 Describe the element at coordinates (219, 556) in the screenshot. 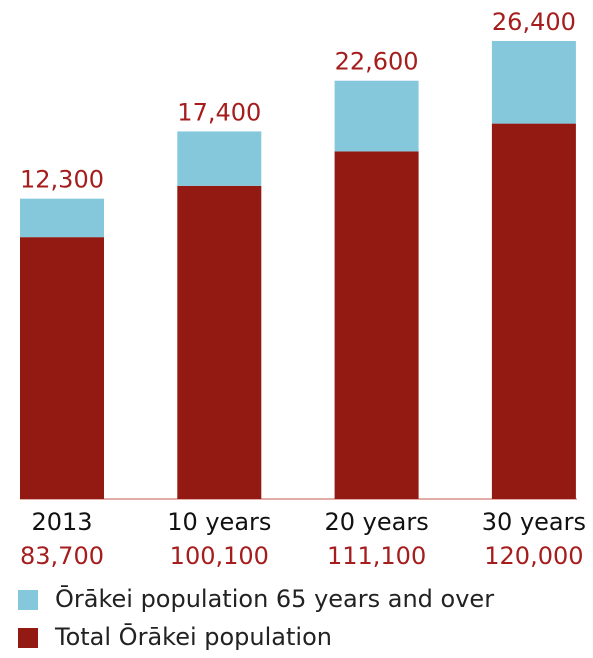

I see `data-label: 100,100` at that location.